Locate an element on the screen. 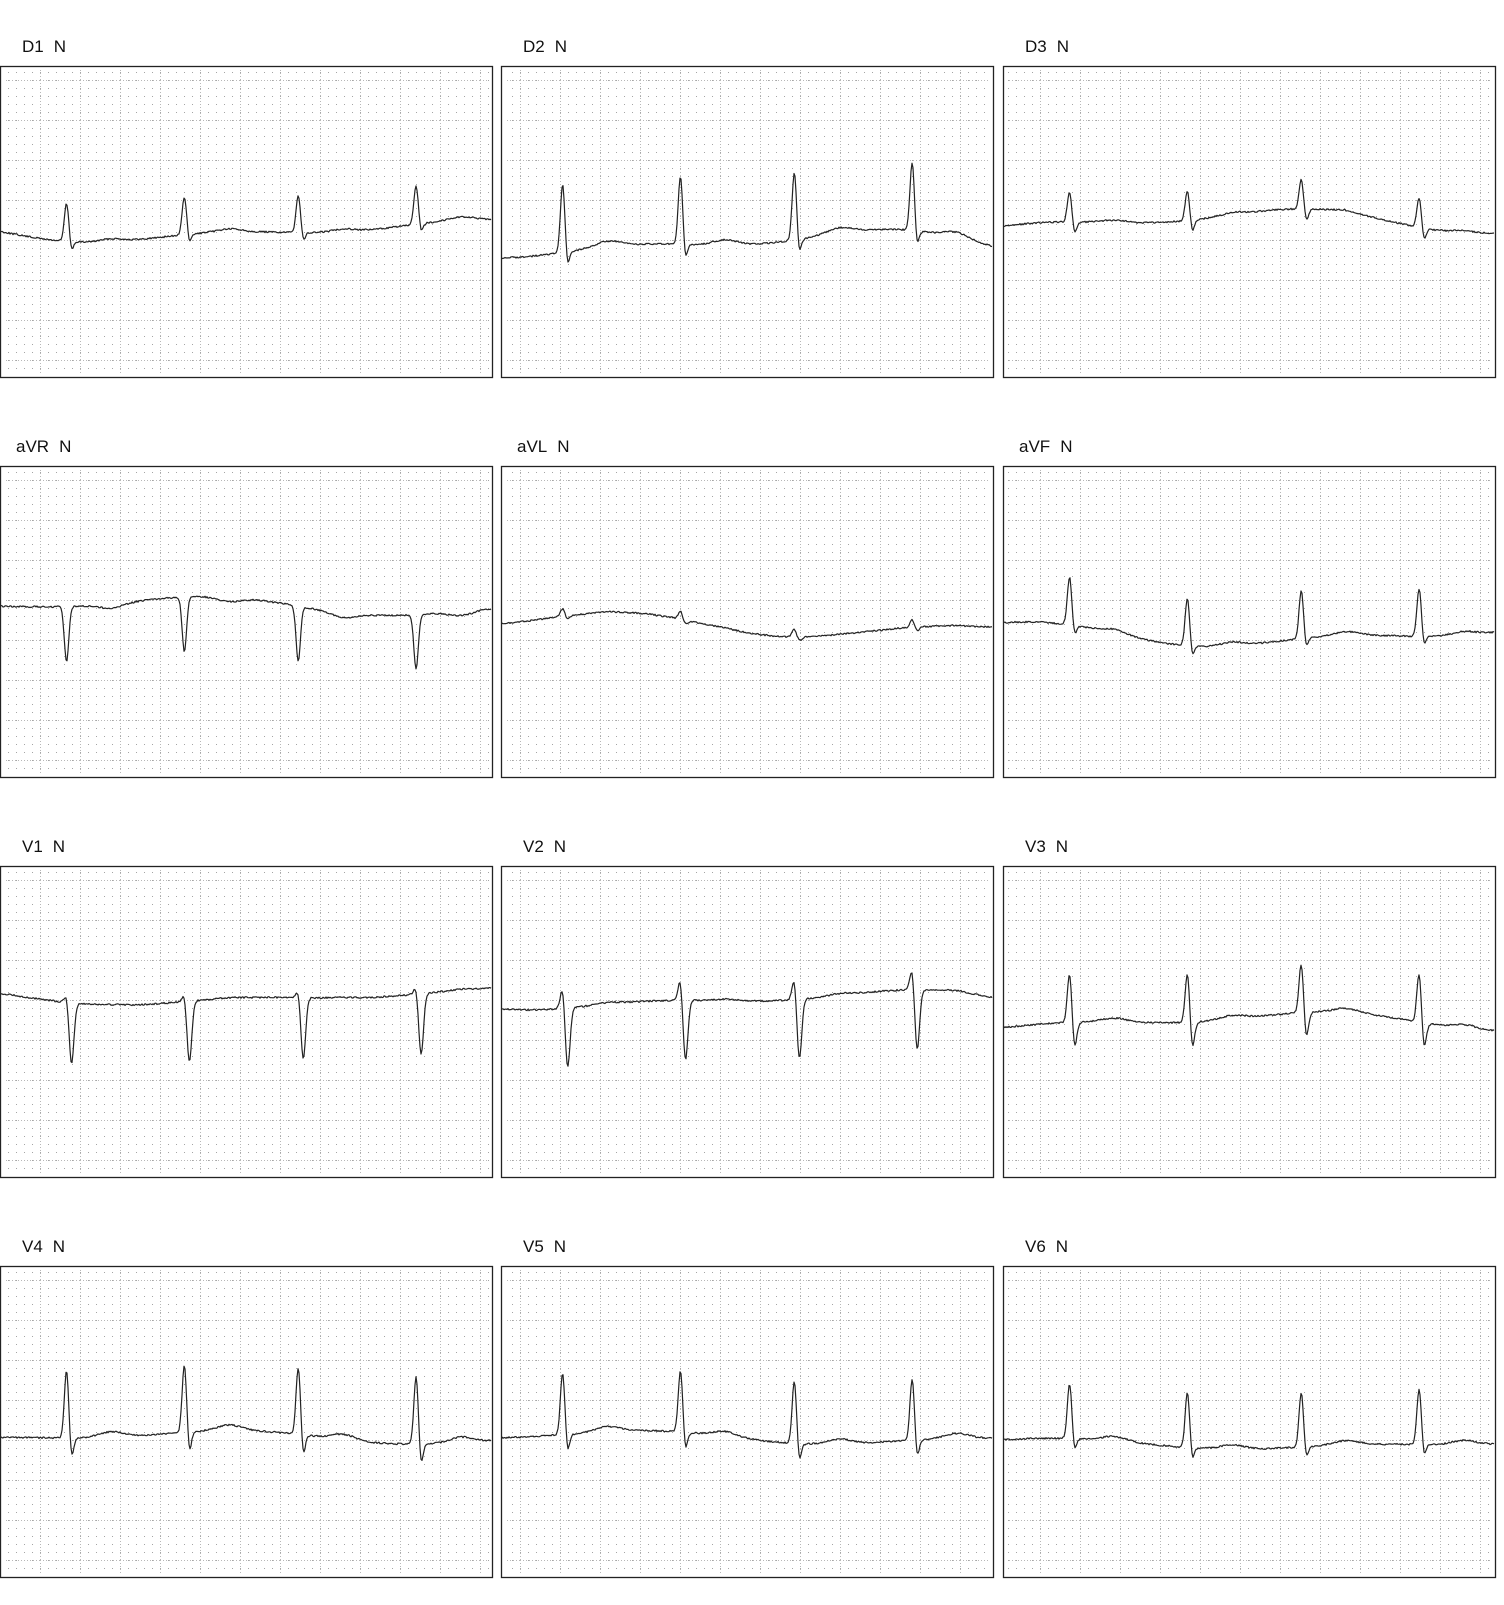 This screenshot has height=1605, width=1504. lead-label: aVR N is located at coordinates (43, 446).